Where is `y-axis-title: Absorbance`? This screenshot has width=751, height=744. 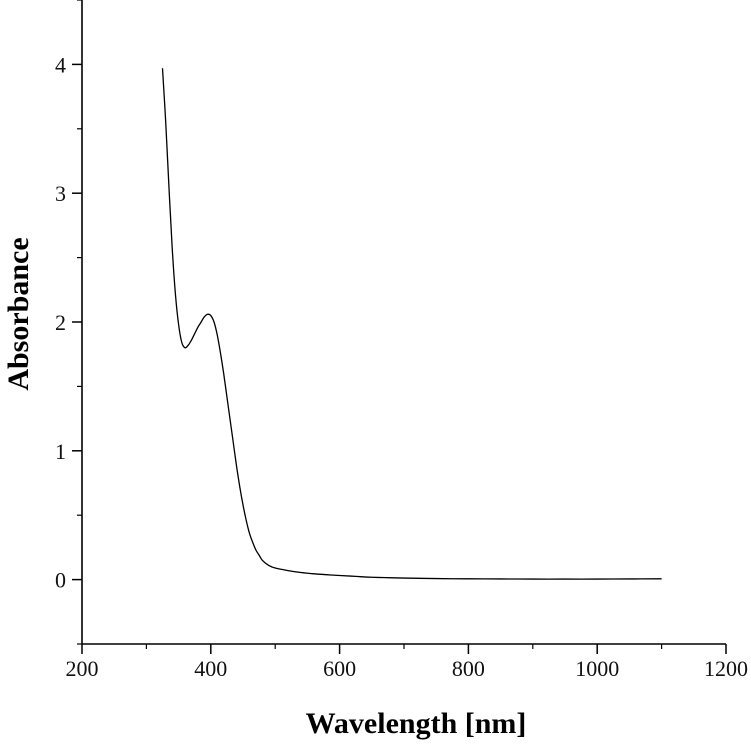
y-axis-title: Absorbance is located at coordinates (18, 313).